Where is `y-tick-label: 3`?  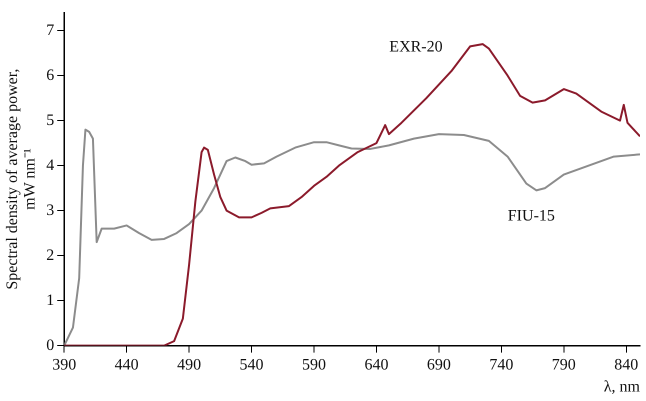
y-tick-label: 3 is located at coordinates (50, 210).